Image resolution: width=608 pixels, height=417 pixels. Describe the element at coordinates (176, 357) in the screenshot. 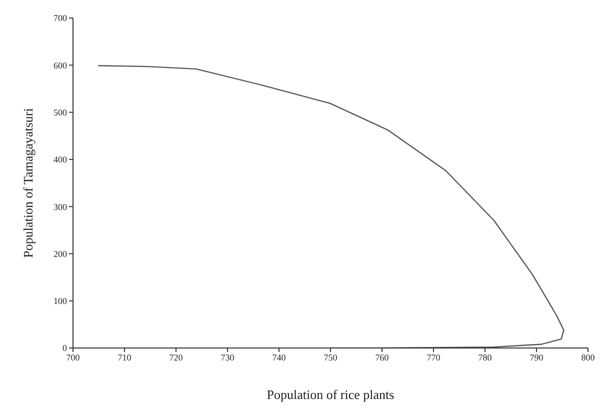

I see `x-tick-label: 720` at that location.